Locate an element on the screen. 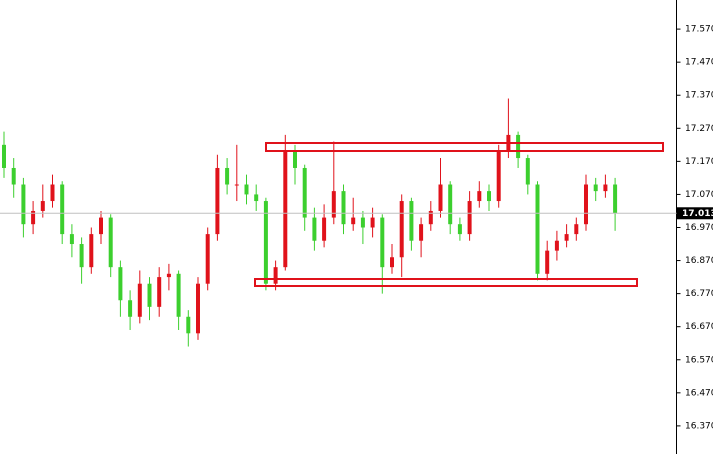 This screenshot has height=454, width=713. y-tick-label: 17.570 is located at coordinates (699, 30).